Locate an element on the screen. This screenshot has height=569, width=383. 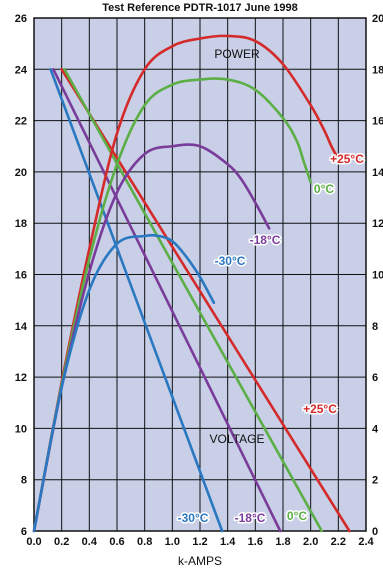
y-right-tick-label: 14 is located at coordinates (377, 173).